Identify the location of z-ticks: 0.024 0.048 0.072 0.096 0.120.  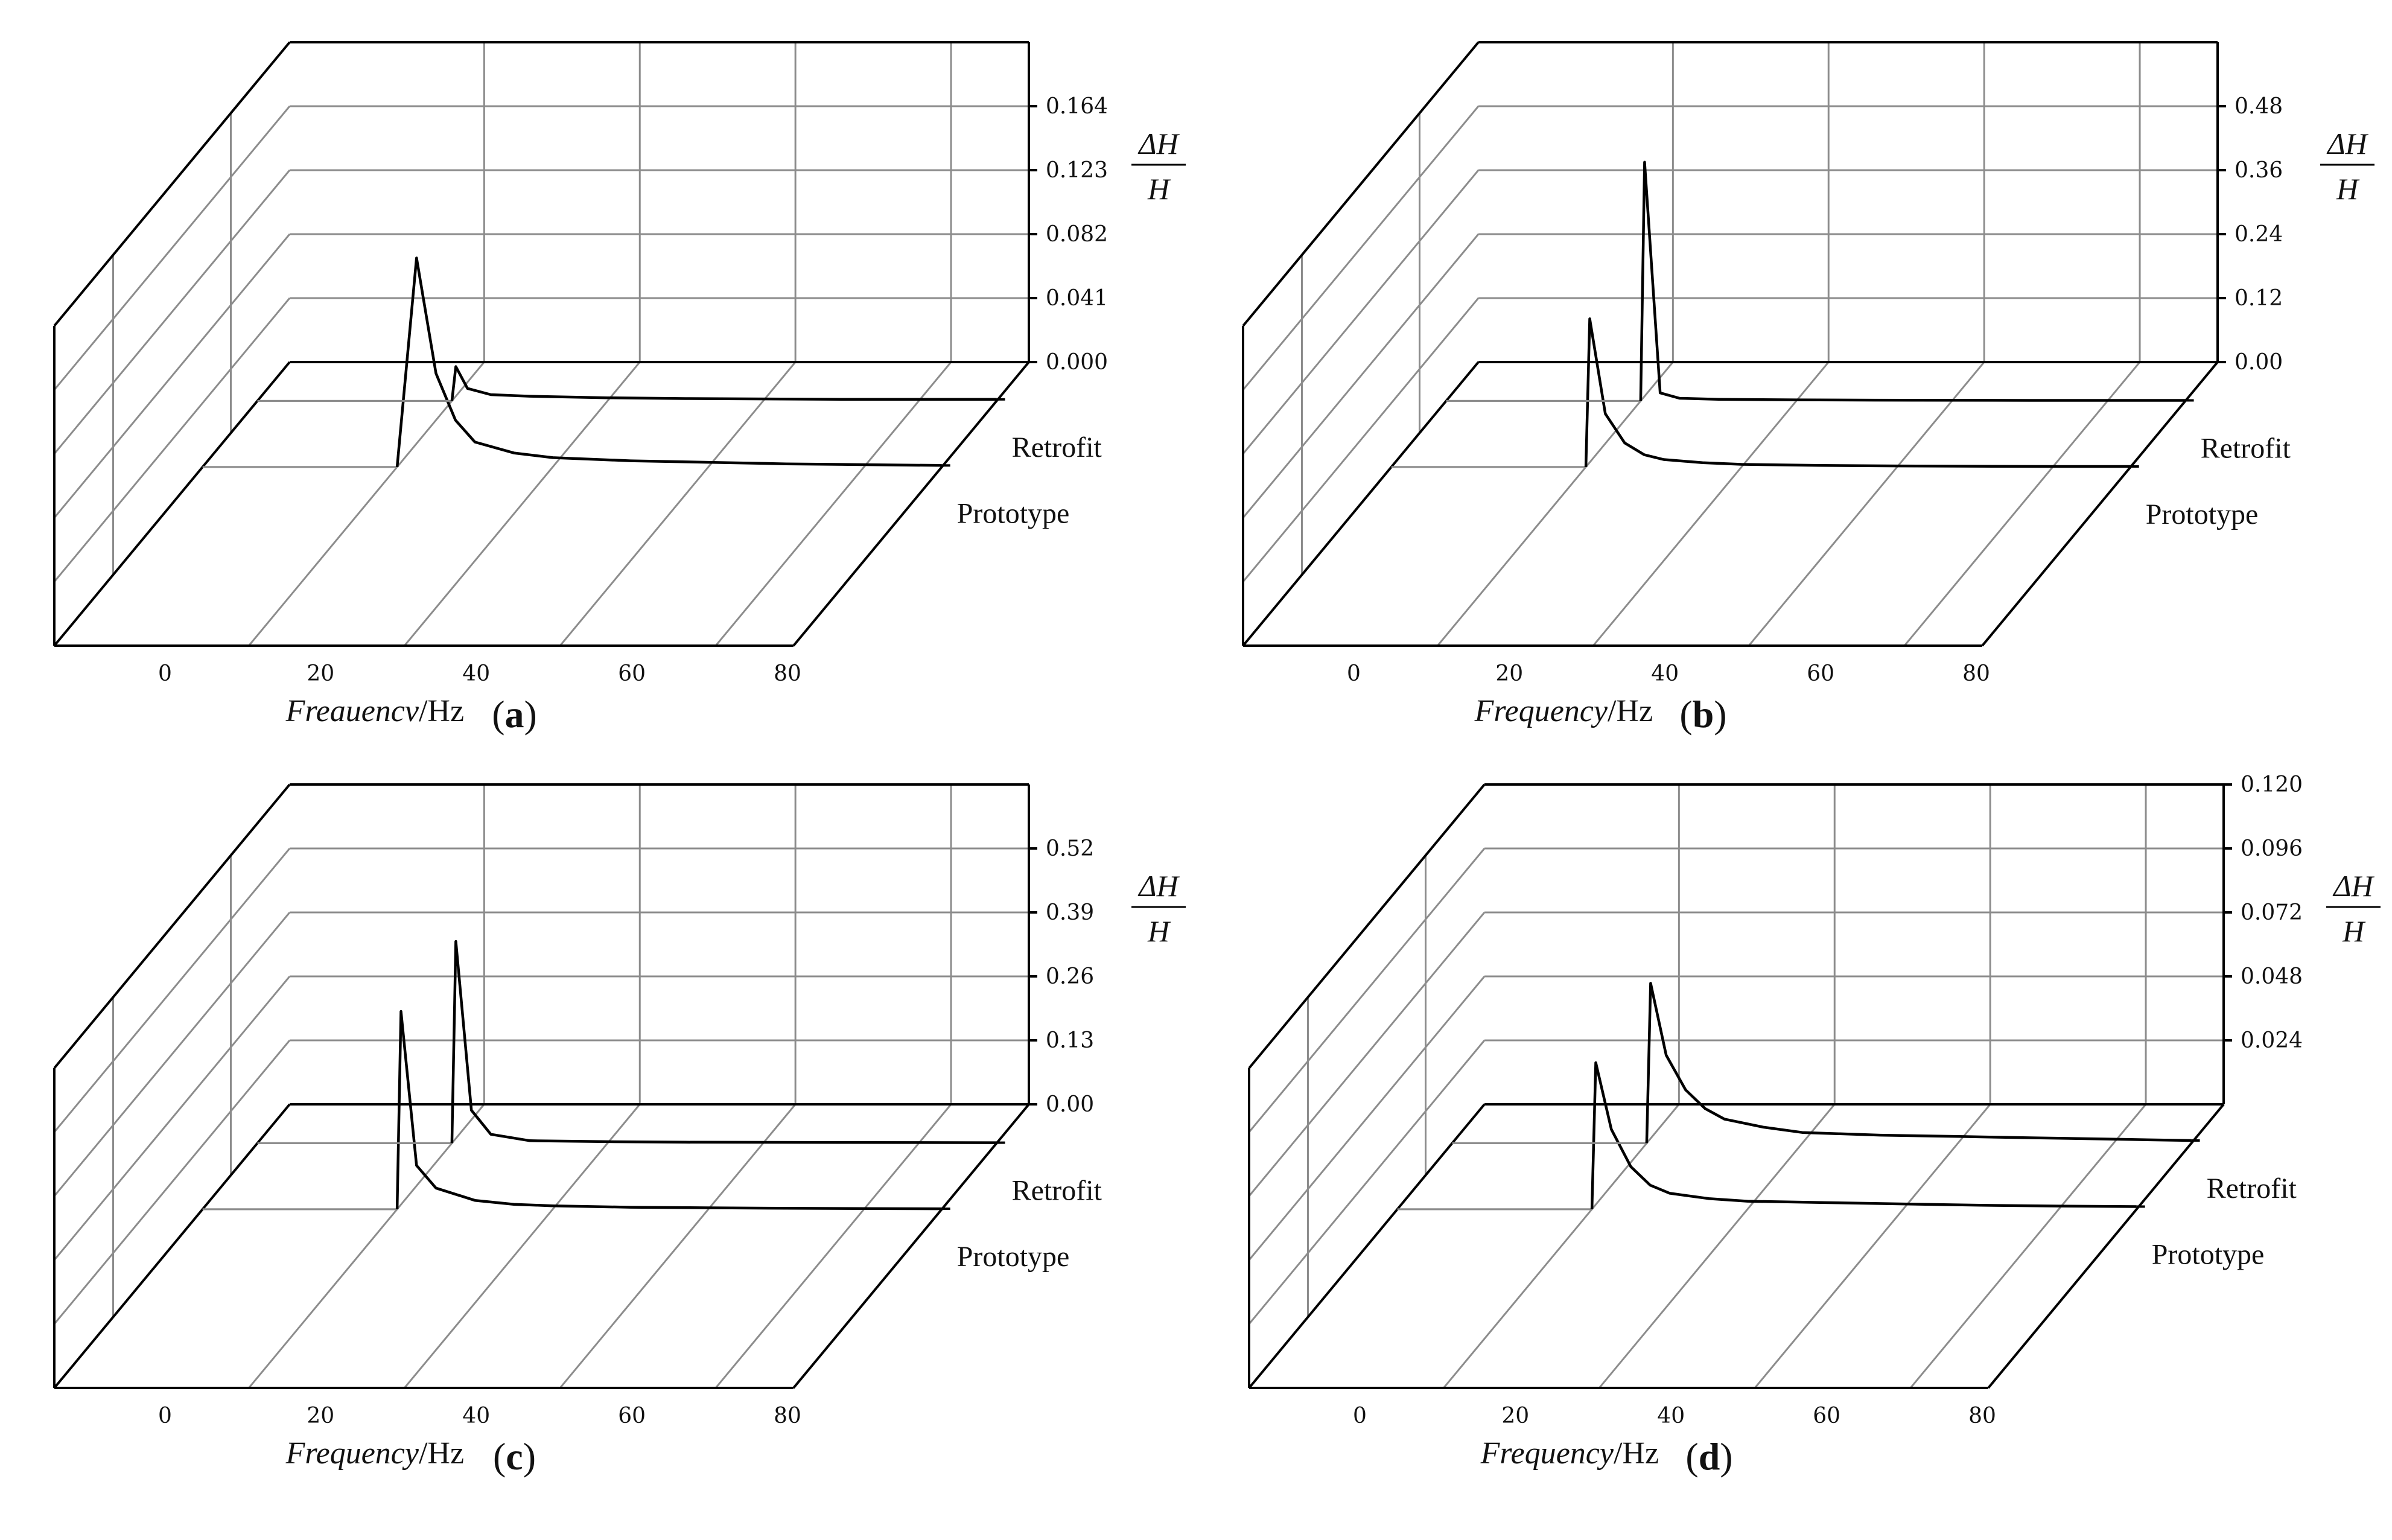
(2263, 913).